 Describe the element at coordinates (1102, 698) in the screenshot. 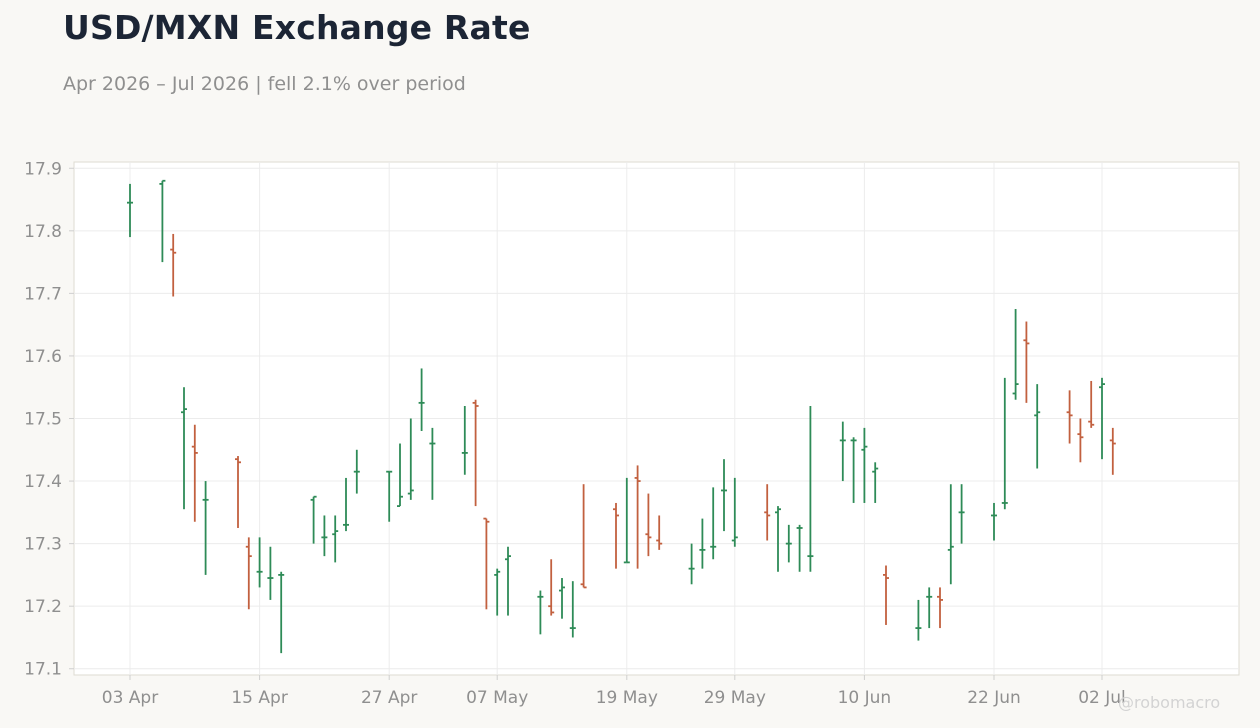

I see `x-tick-label: 02 Jul` at that location.